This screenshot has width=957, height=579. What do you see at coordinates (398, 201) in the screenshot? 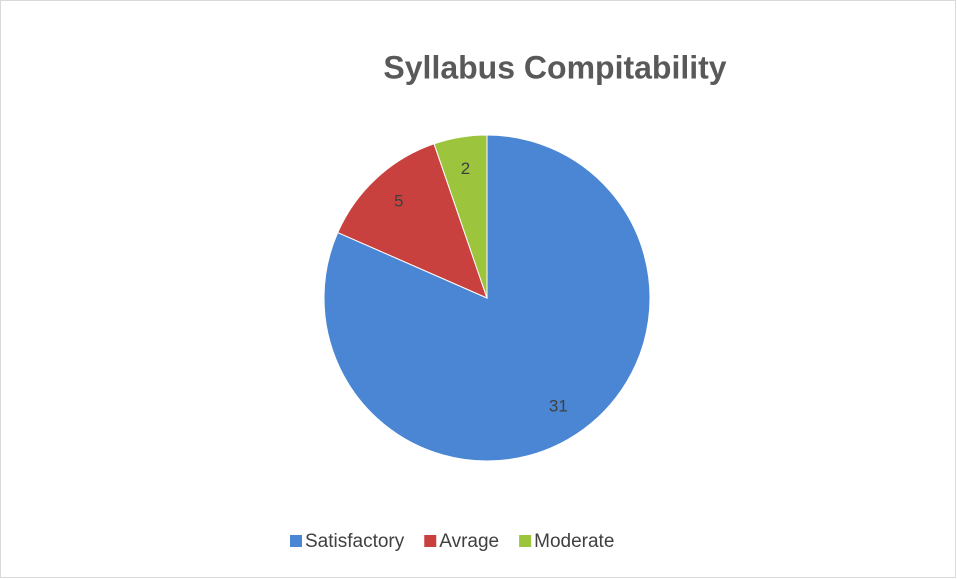
I see `data-label: 5` at bounding box center [398, 201].